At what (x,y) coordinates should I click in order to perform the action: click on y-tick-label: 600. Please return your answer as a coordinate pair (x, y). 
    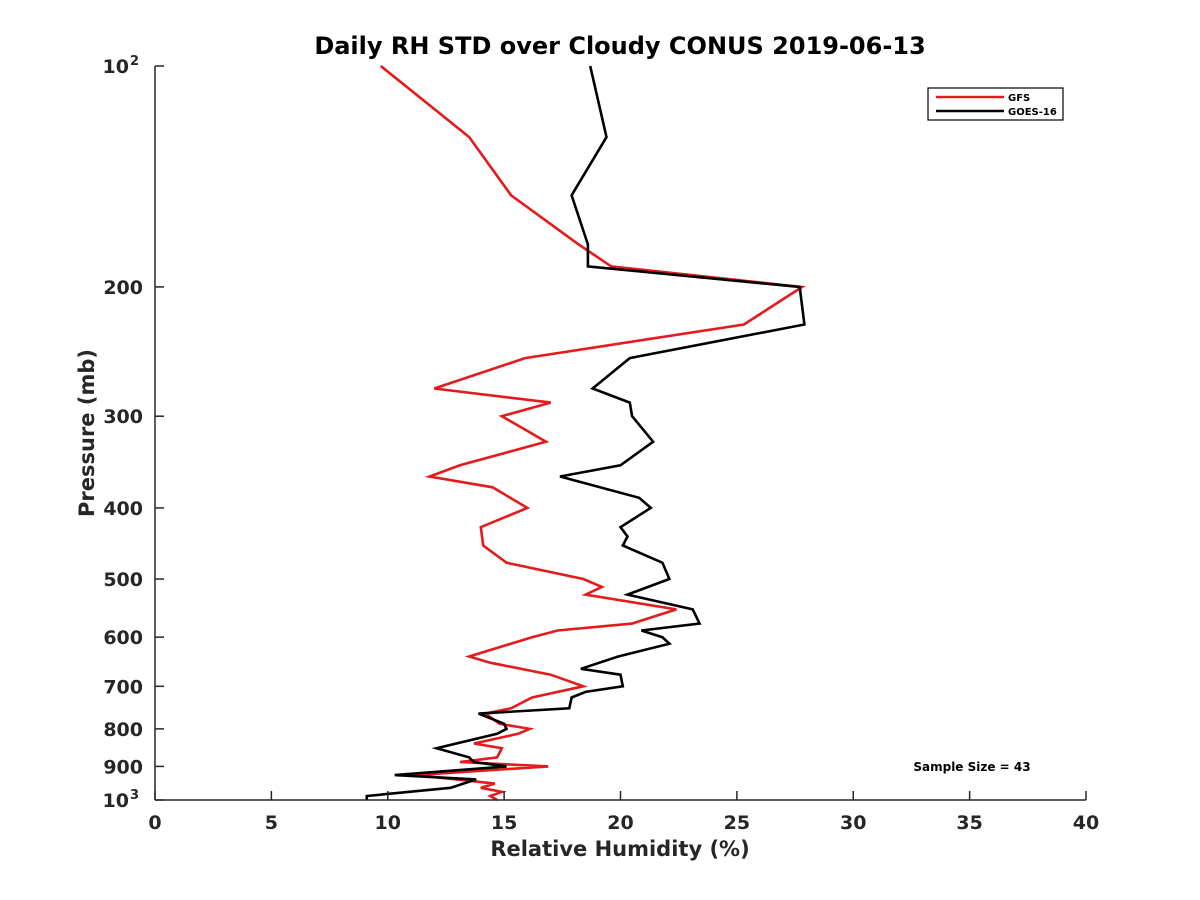
    Looking at the image, I should click on (123, 638).